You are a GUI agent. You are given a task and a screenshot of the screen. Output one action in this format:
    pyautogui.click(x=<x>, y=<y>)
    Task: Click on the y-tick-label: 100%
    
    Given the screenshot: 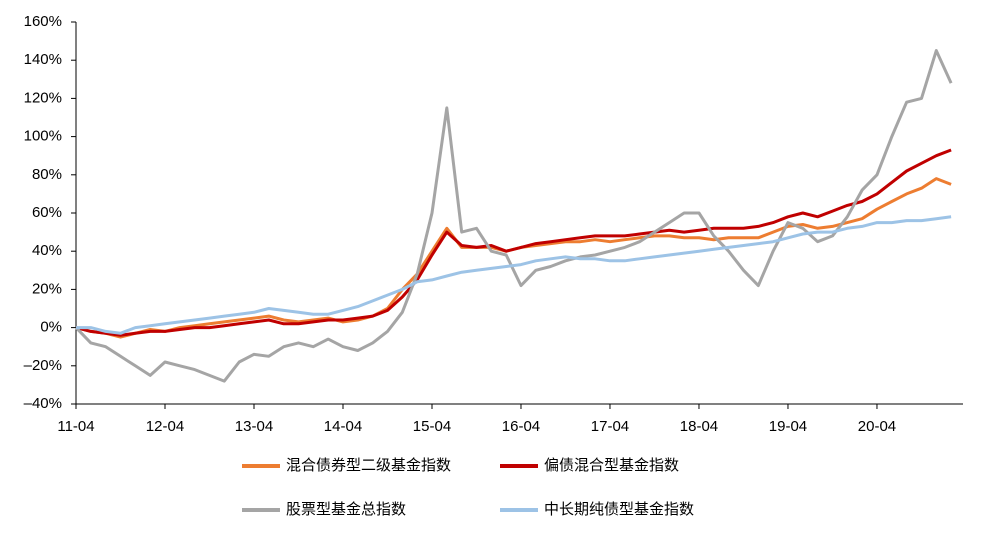 What is the action you would take?
    pyautogui.click(x=43, y=136)
    